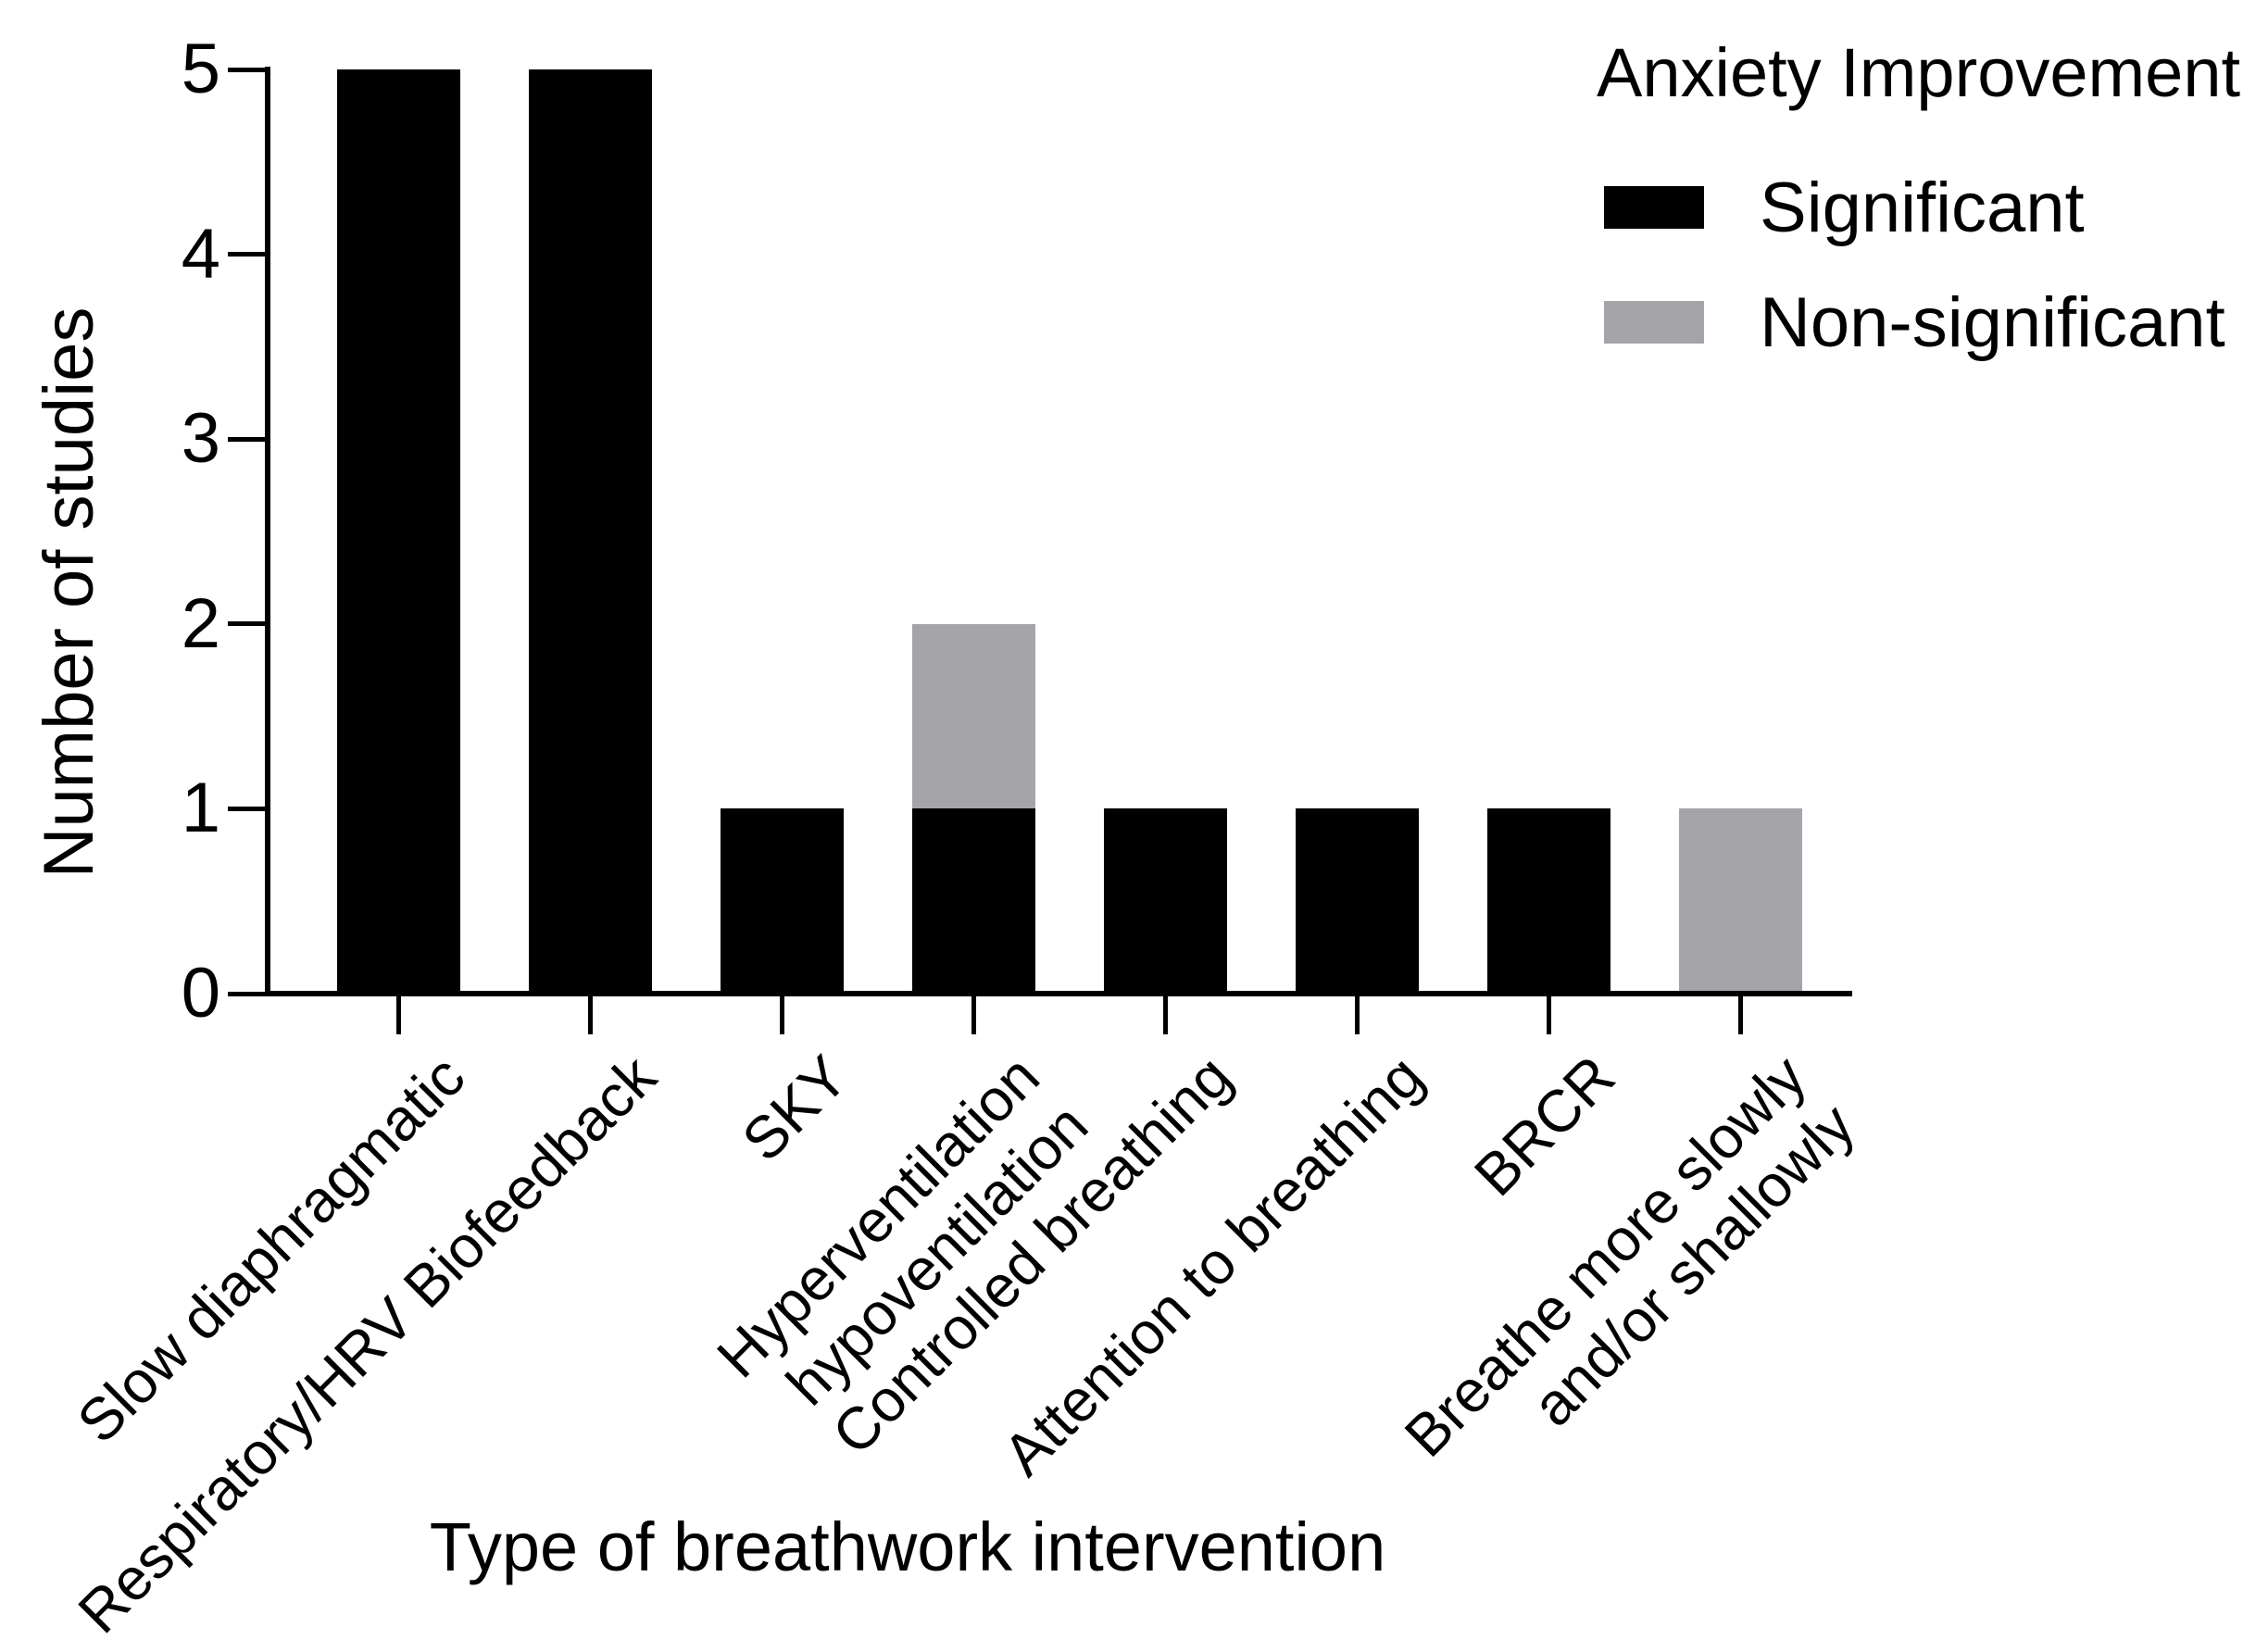 This screenshot has height=1652, width=2256. What do you see at coordinates (200, 254) in the screenshot?
I see `y-tick-label: 4` at bounding box center [200, 254].